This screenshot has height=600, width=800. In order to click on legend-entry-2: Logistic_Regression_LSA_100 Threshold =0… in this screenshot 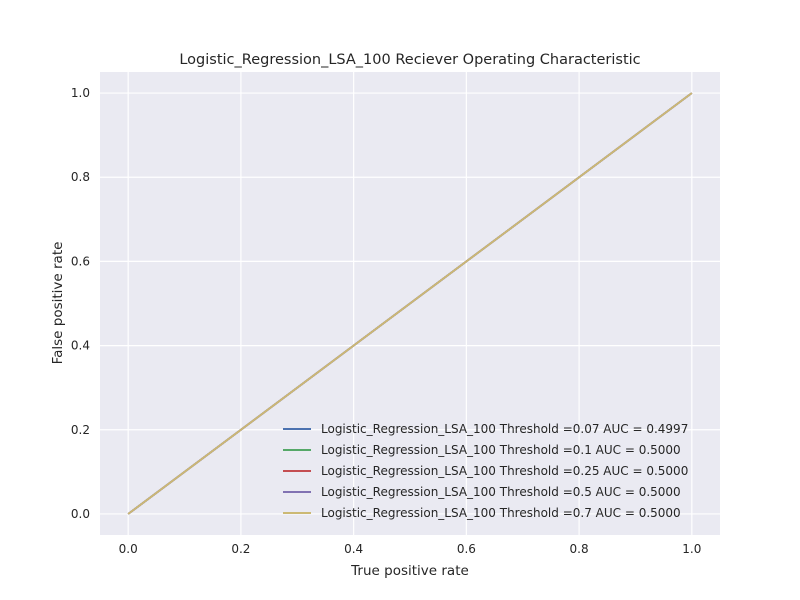, I will do `click(501, 450)`.